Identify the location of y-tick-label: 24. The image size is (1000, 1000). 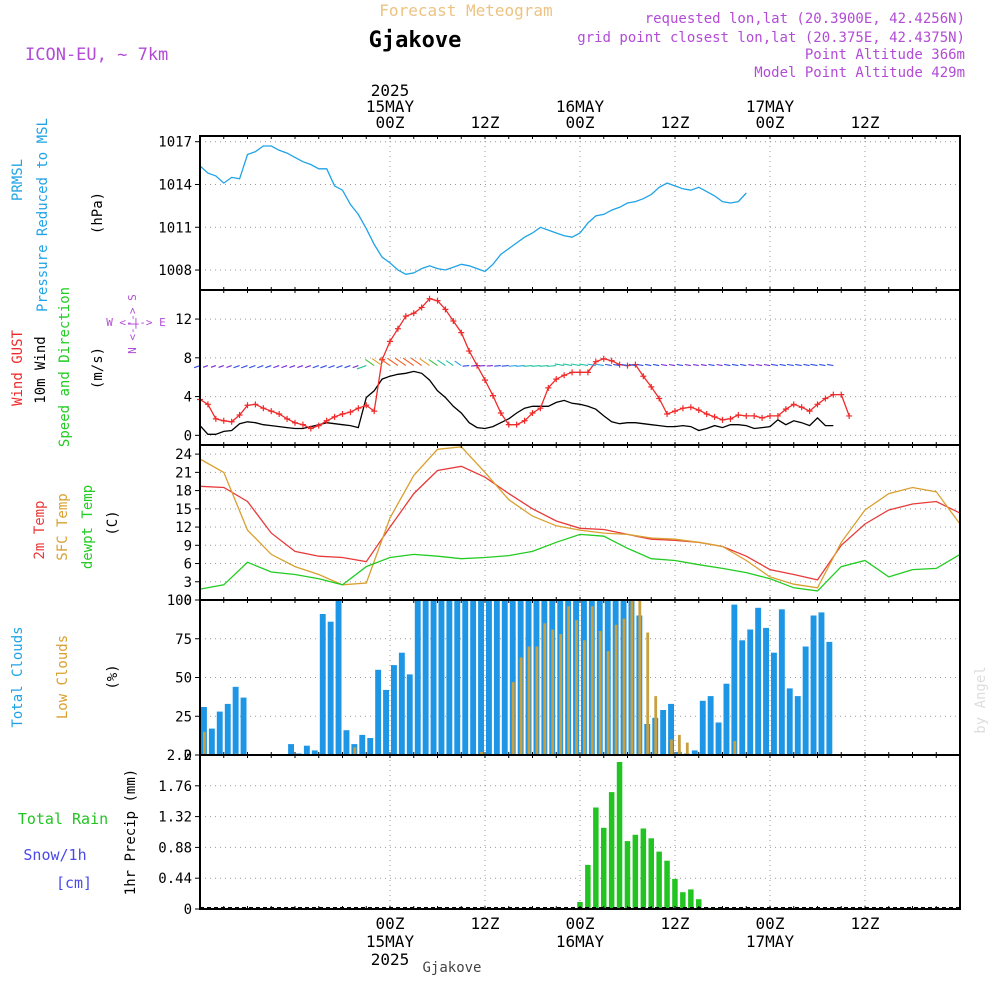
(183, 455).